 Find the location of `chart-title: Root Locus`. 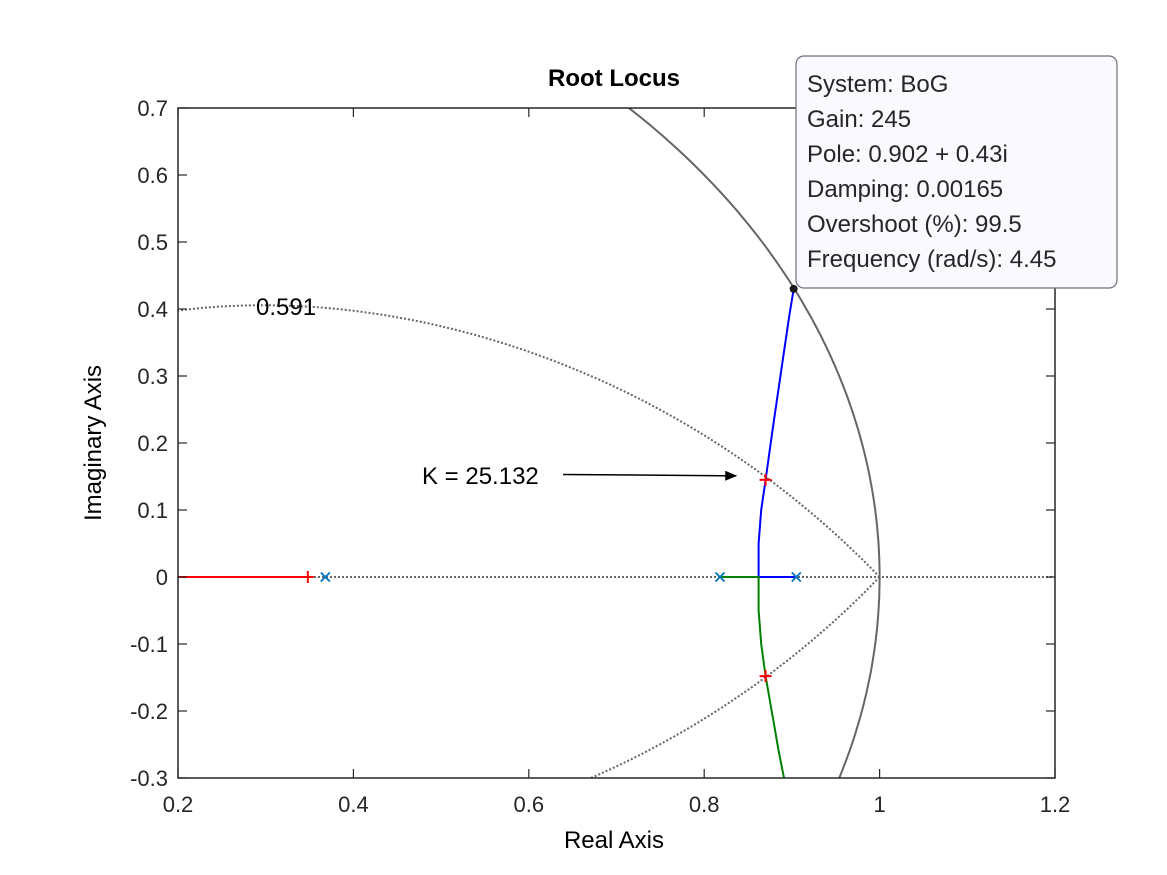

chart-title: Root Locus is located at coordinates (614, 78).